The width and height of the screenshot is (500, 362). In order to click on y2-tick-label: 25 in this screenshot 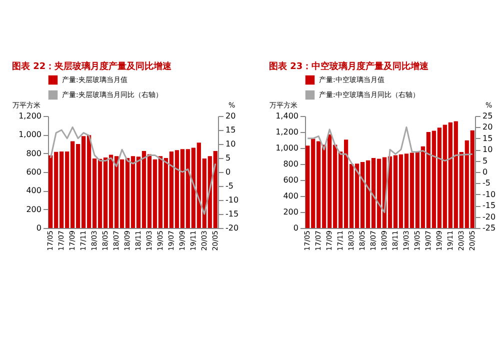, I will do `click(487, 116)`.